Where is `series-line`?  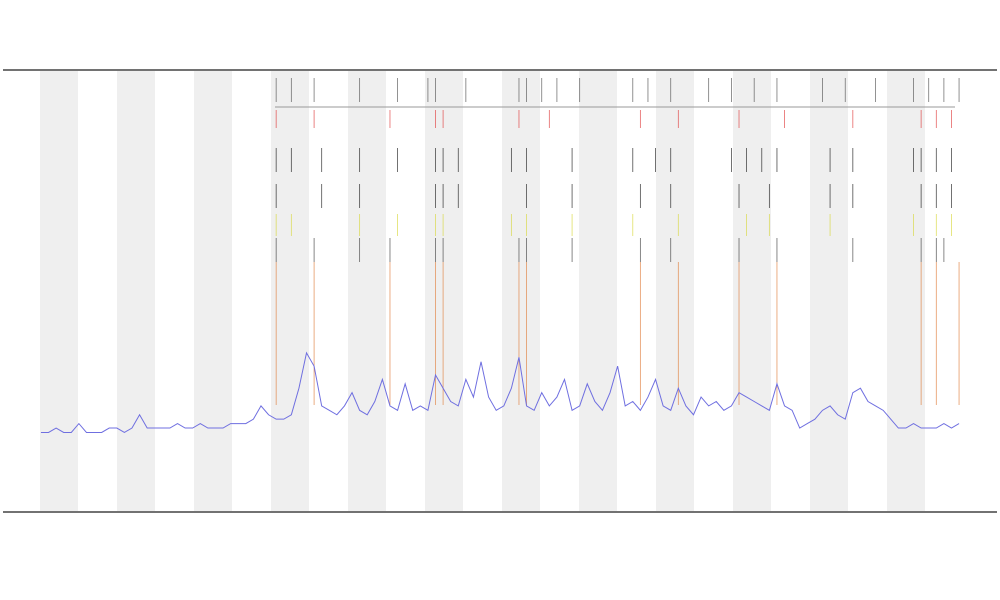 series-line is located at coordinates (500, 392).